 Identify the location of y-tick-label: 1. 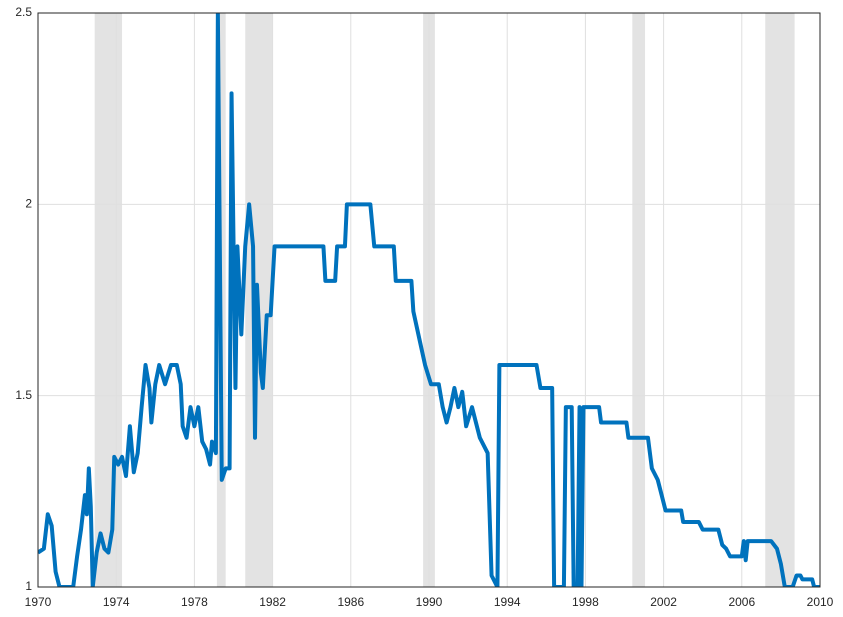
(28, 586).